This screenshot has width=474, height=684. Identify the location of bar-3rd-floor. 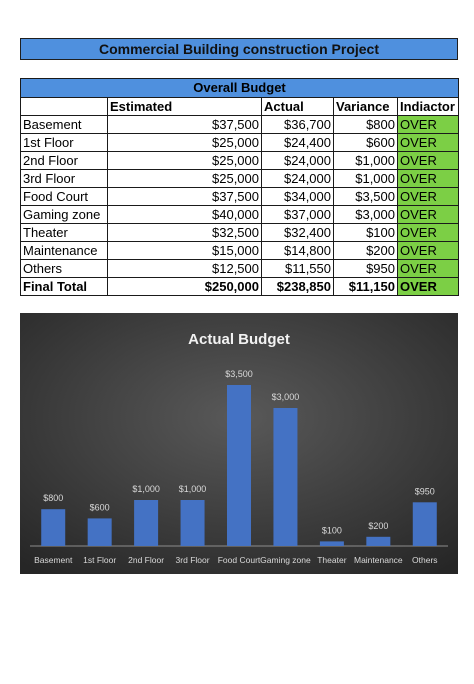
(192, 523).